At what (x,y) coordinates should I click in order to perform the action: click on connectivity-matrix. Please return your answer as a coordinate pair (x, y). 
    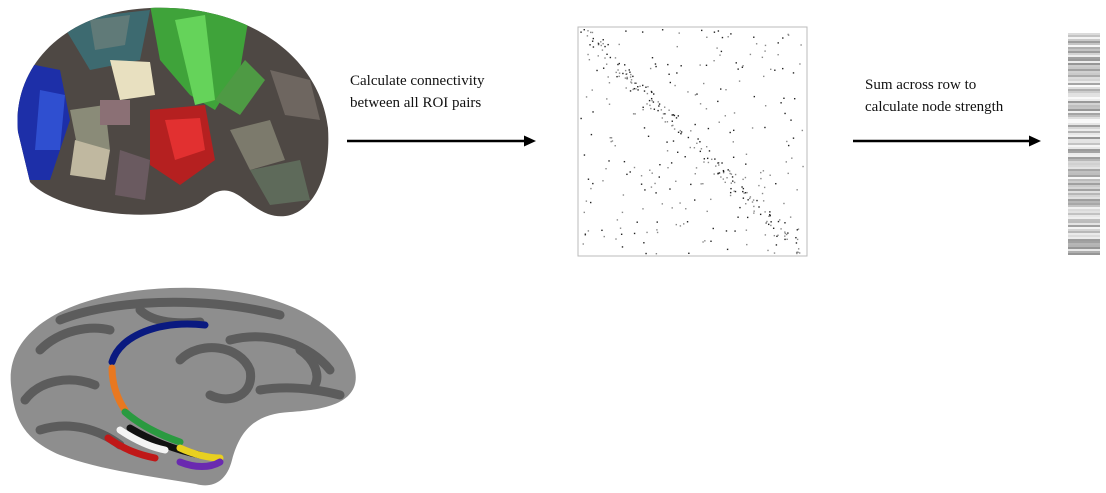
    Looking at the image, I should click on (692, 141).